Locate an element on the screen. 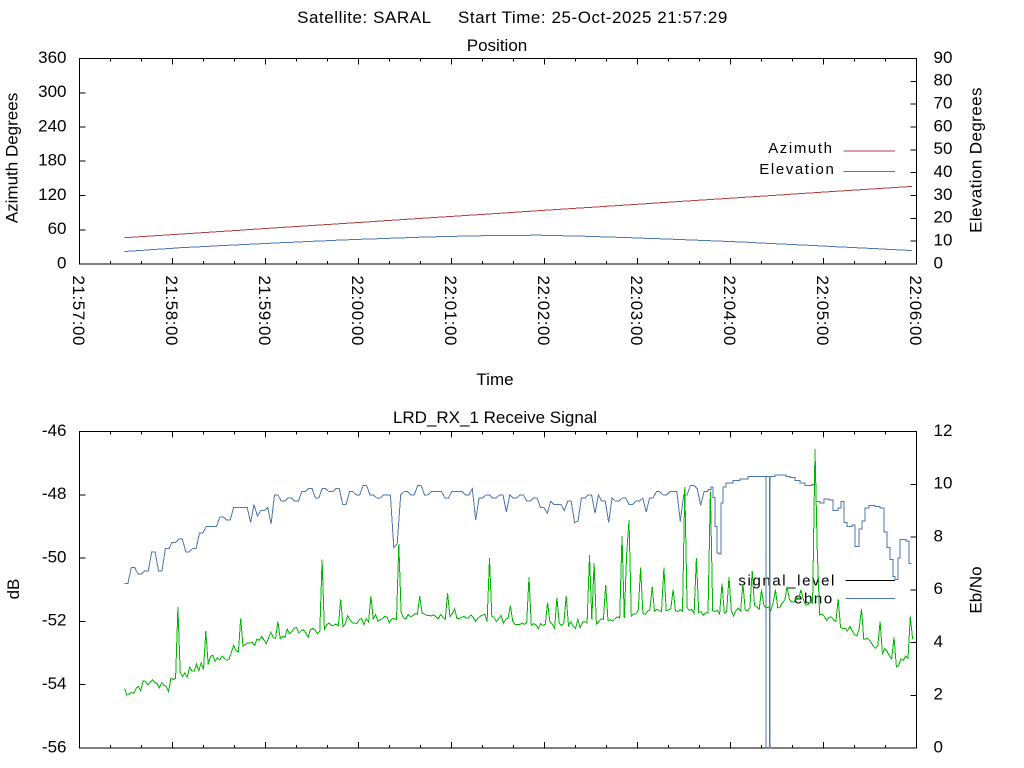 The image size is (1024, 768). svg-text: 120 is located at coordinates (52, 194).